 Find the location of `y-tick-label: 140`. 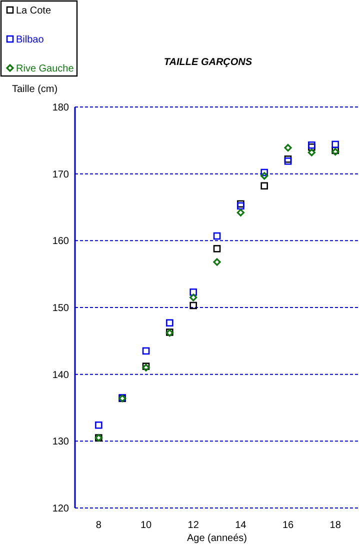

y-tick-label: 140 is located at coordinates (61, 375).